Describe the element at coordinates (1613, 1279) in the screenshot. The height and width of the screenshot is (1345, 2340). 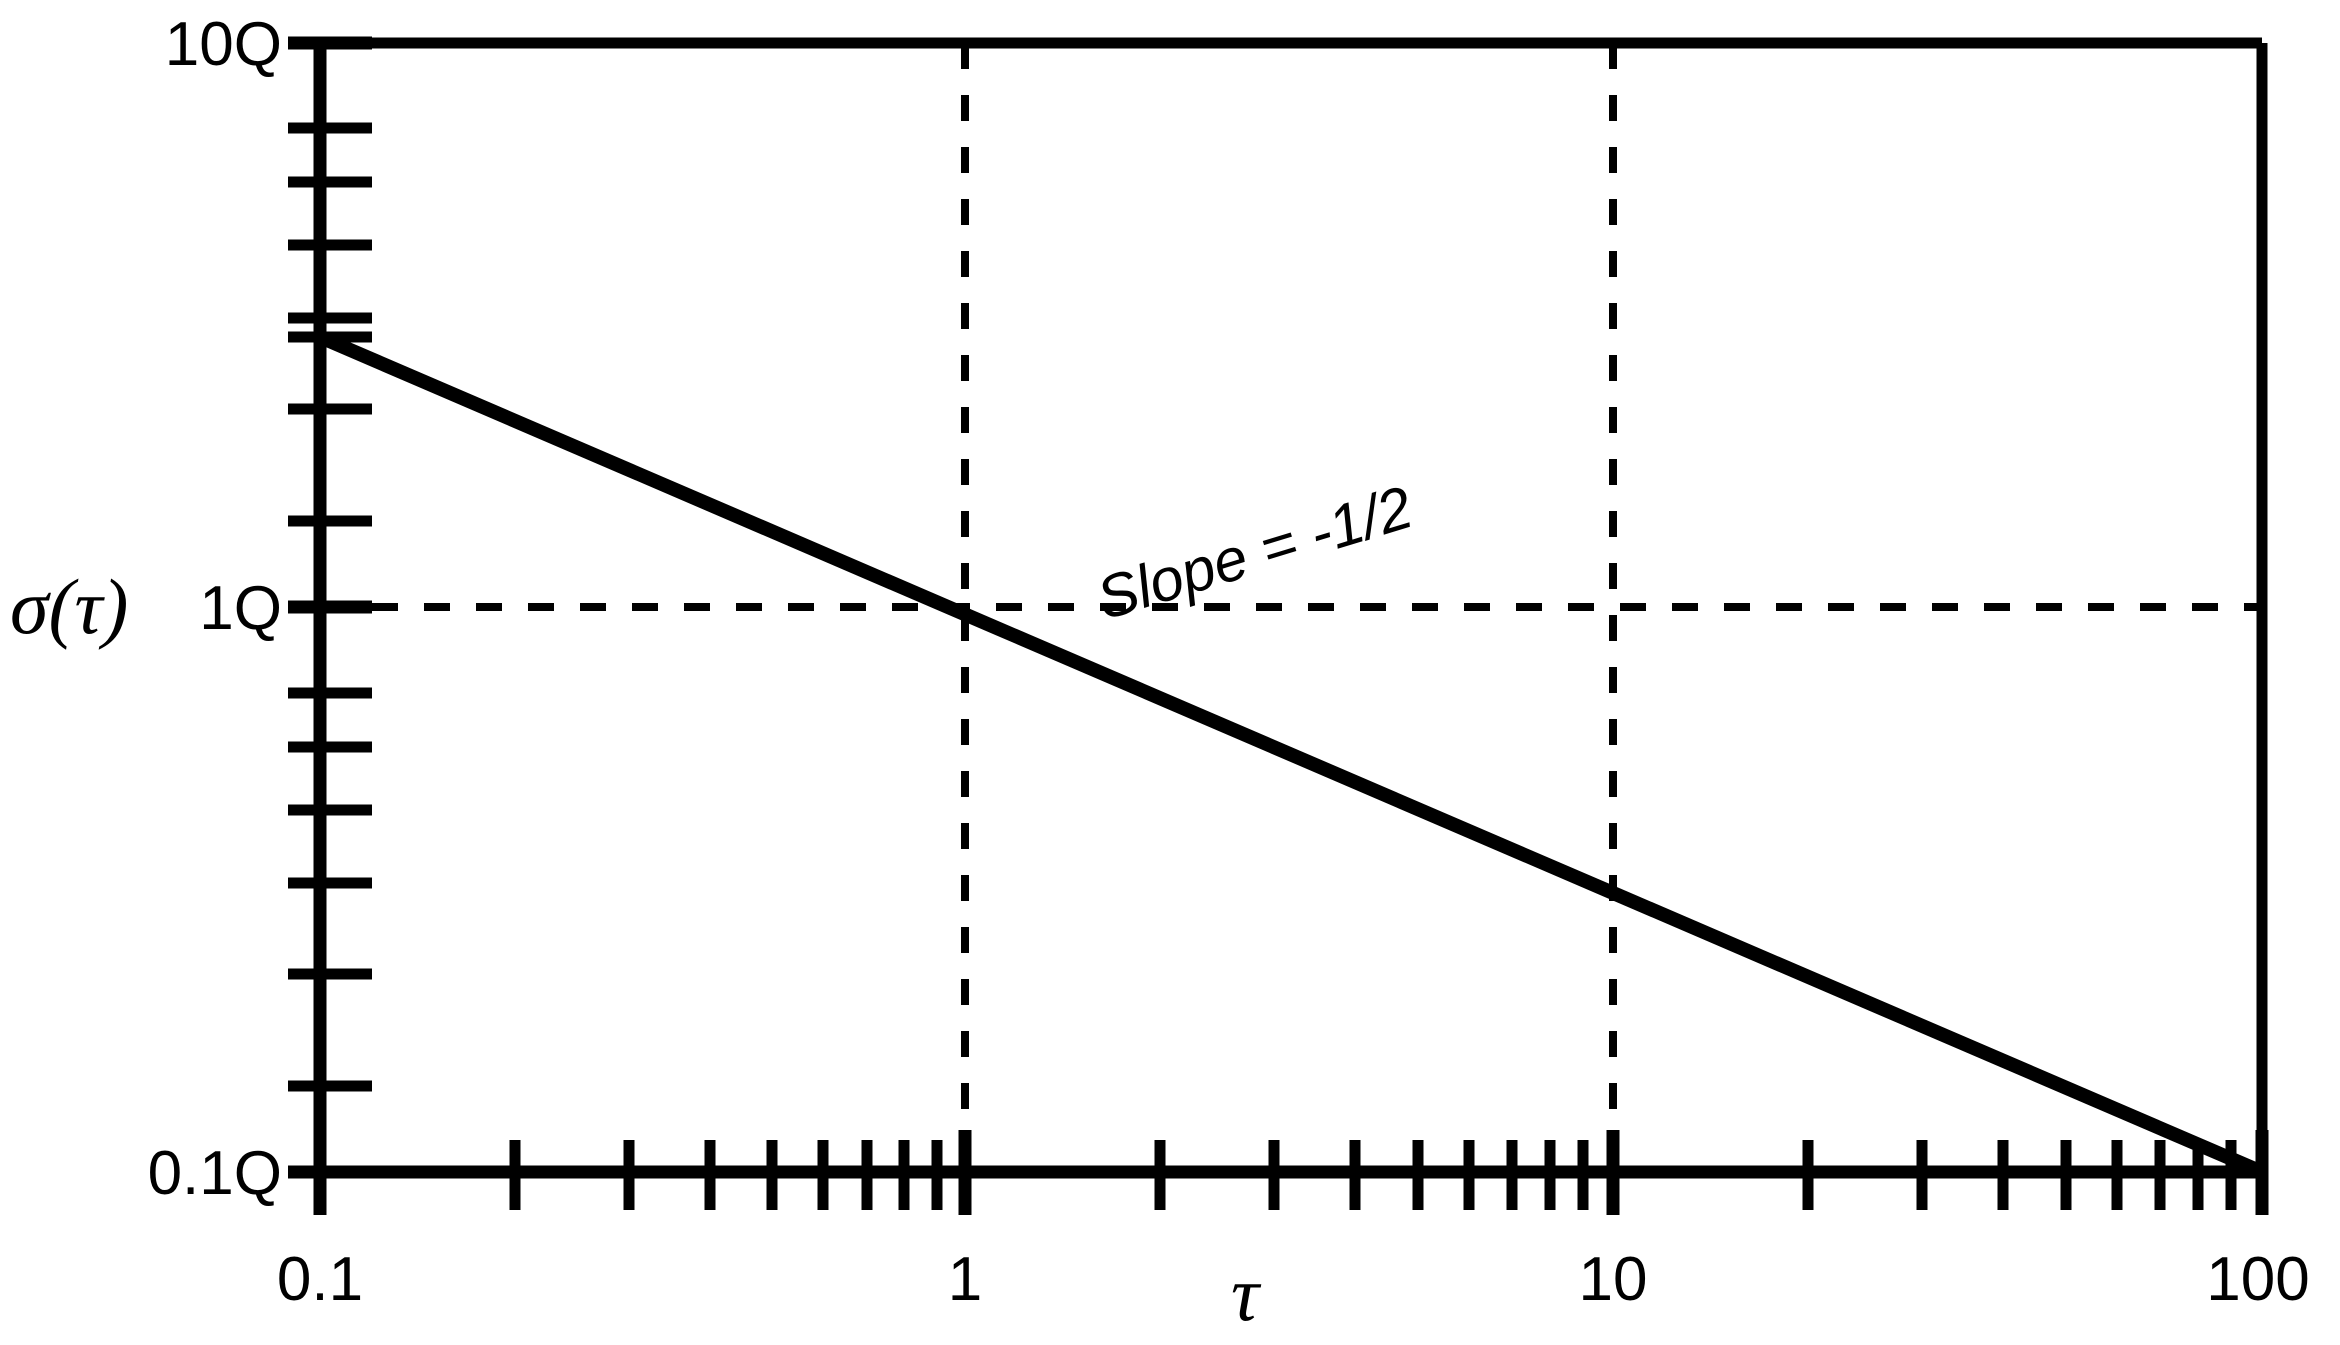
I see `x-tick-label-third: 10` at that location.